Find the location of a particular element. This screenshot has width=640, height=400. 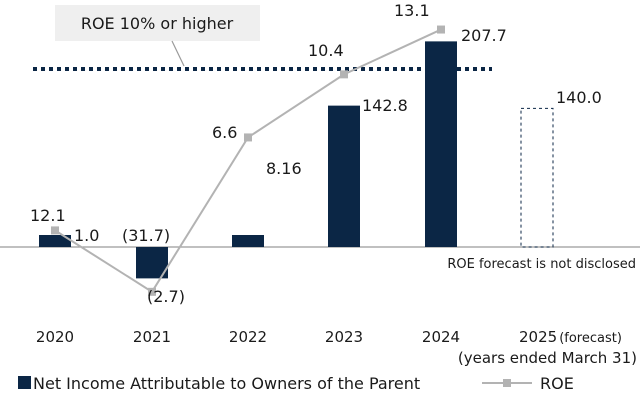

roe-point-2024 is located at coordinates (441, 29).